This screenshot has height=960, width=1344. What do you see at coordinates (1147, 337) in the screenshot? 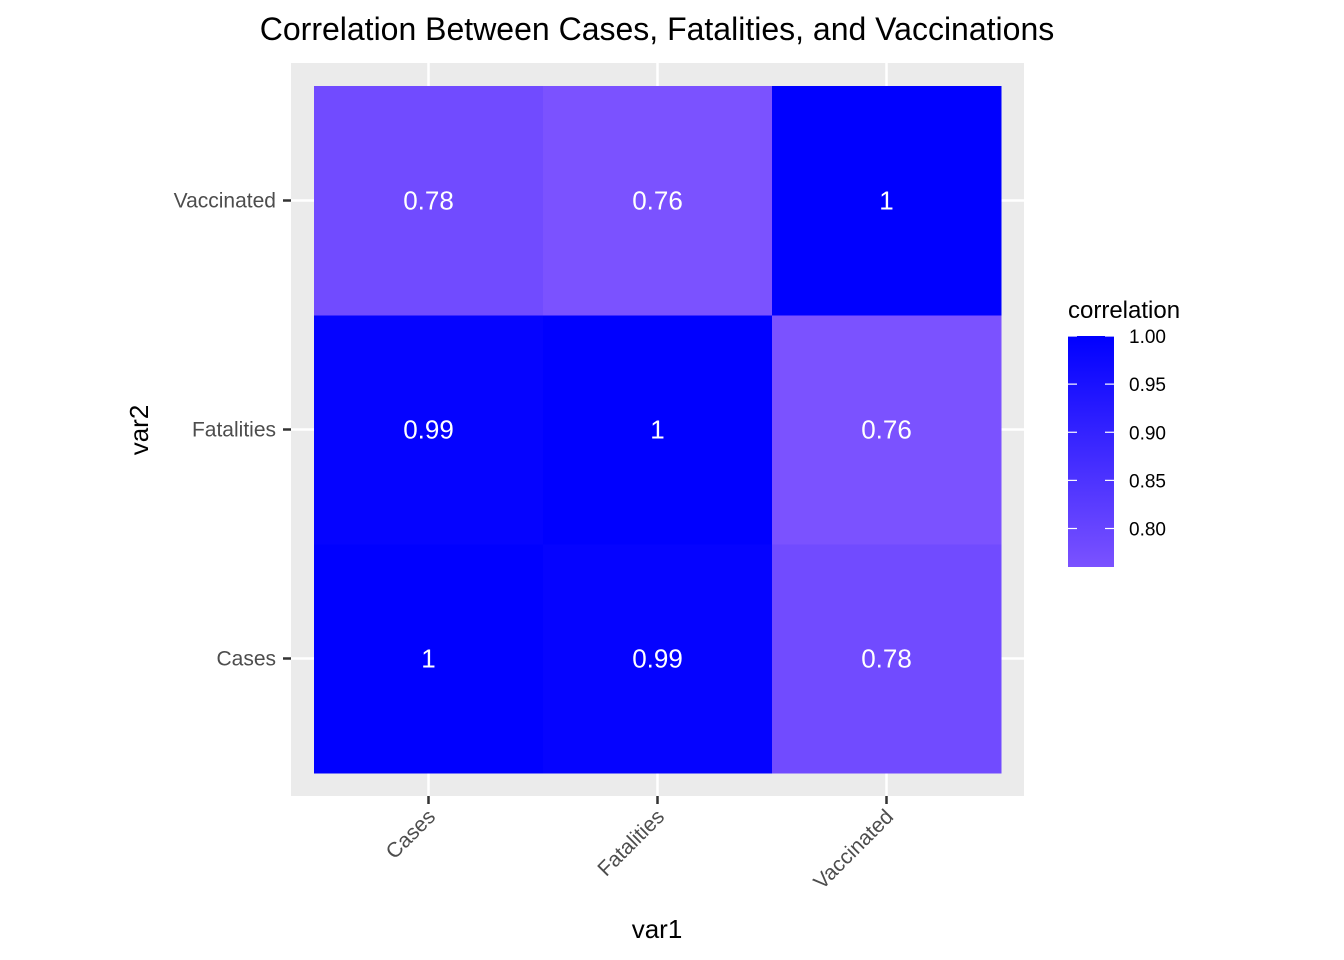
I see `legend-tick-label: 1.00` at bounding box center [1147, 337].